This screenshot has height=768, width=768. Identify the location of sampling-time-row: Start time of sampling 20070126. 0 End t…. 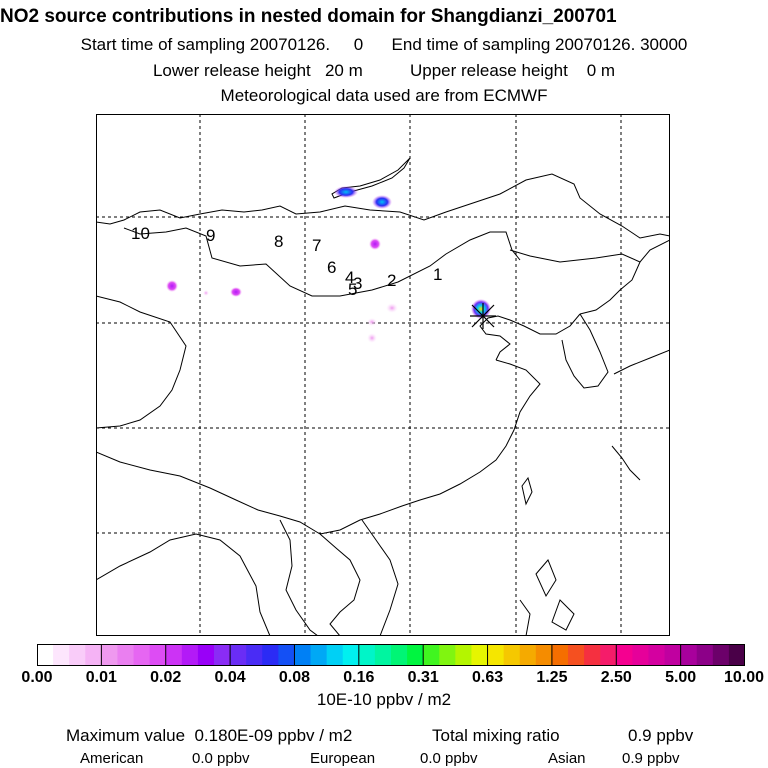
(384, 45).